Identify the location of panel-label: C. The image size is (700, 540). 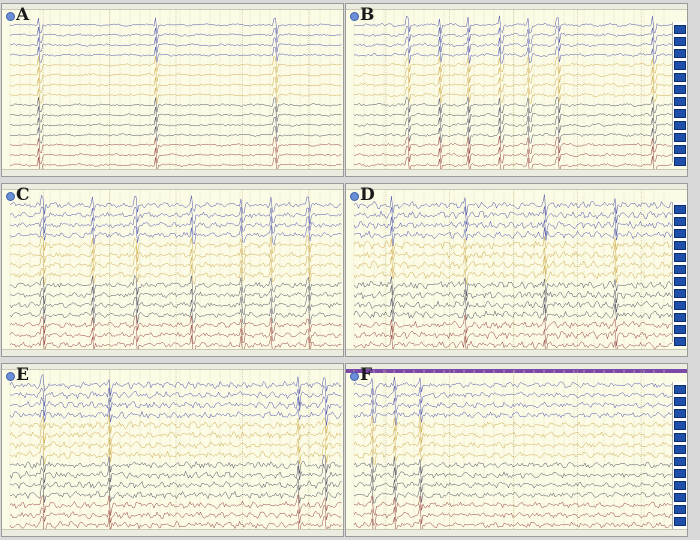
(23, 195).